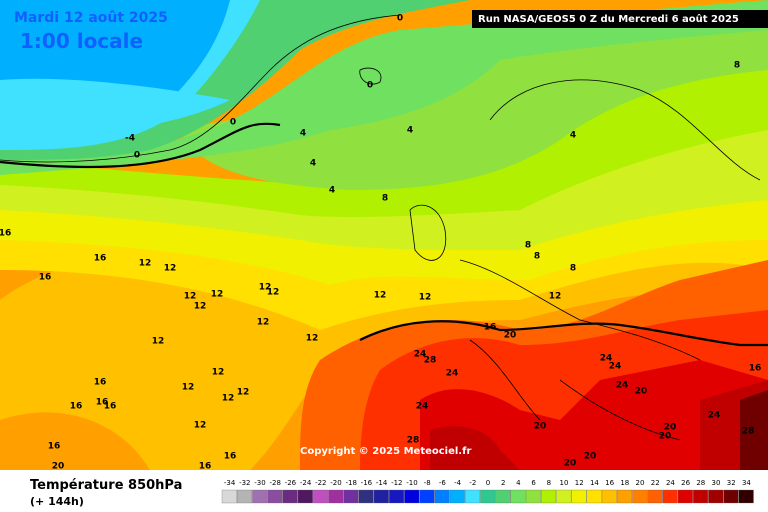  Describe the element at coordinates (731, 483) in the screenshot. I see `scale-label: 32` at that location.